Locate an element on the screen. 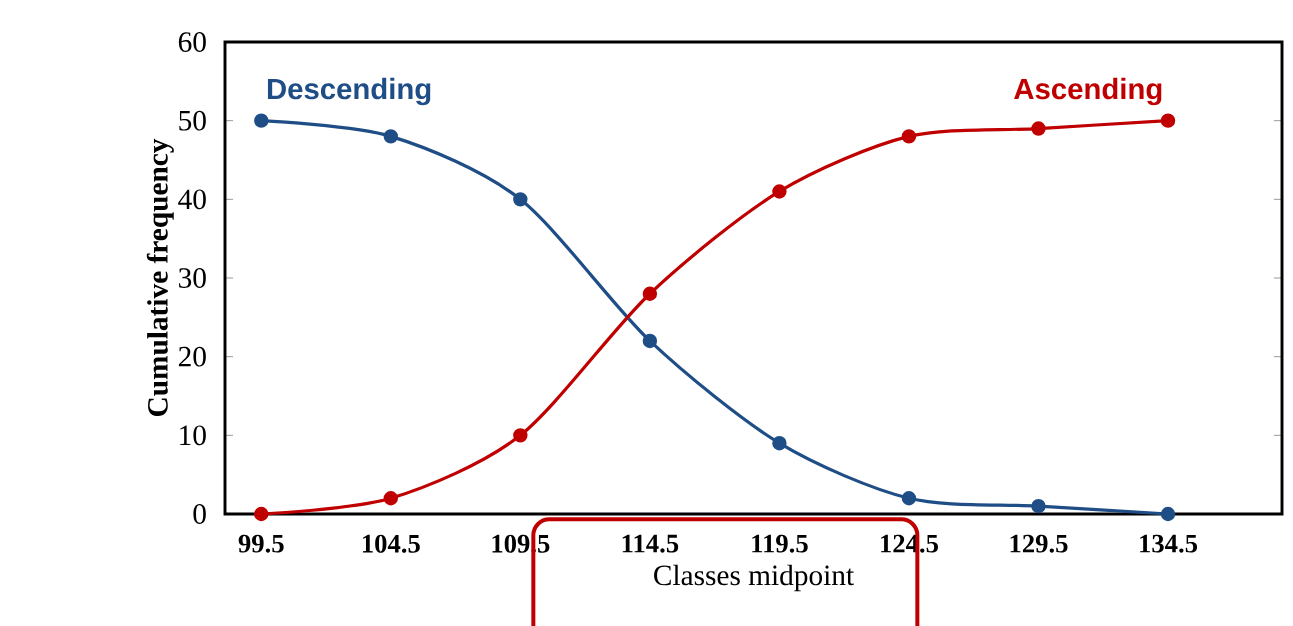  series-label: Ascending is located at coordinates (1088, 91).